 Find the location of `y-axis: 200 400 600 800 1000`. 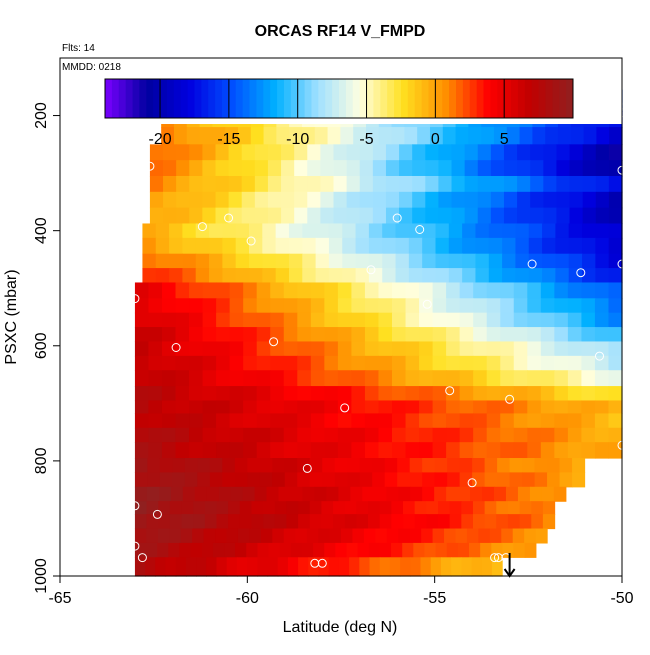

y-axis: 200 400 600 800 1000 is located at coordinates (47, 348).